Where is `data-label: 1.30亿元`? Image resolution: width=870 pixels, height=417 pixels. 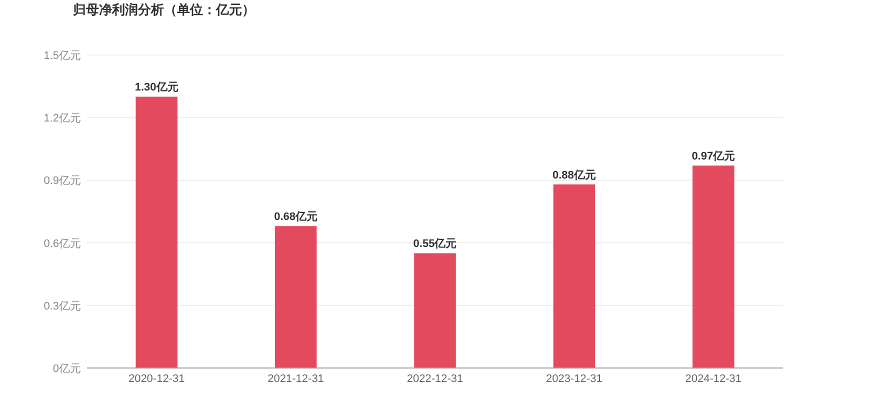
data-label: 1.30亿元 is located at coordinates (156, 88).